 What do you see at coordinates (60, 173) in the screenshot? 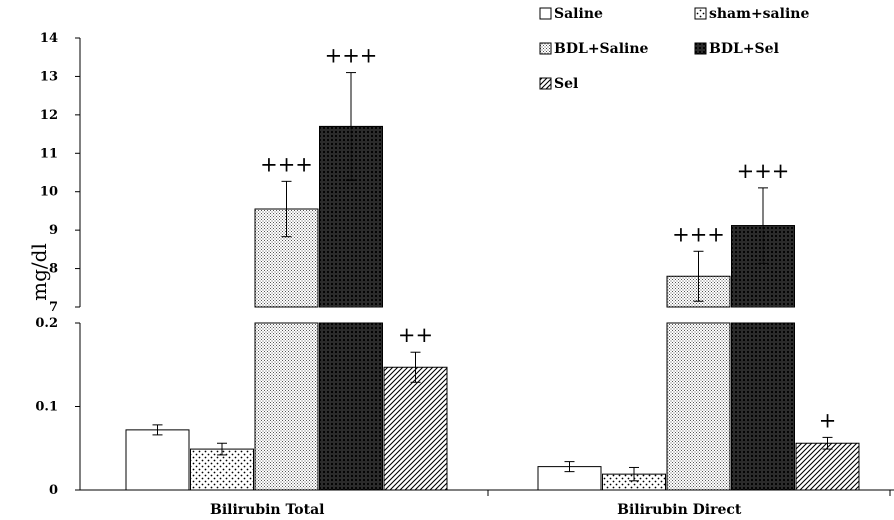
I see `y-ticks-upper: 7 8 9 10 11 12 13 14` at bounding box center [60, 173].